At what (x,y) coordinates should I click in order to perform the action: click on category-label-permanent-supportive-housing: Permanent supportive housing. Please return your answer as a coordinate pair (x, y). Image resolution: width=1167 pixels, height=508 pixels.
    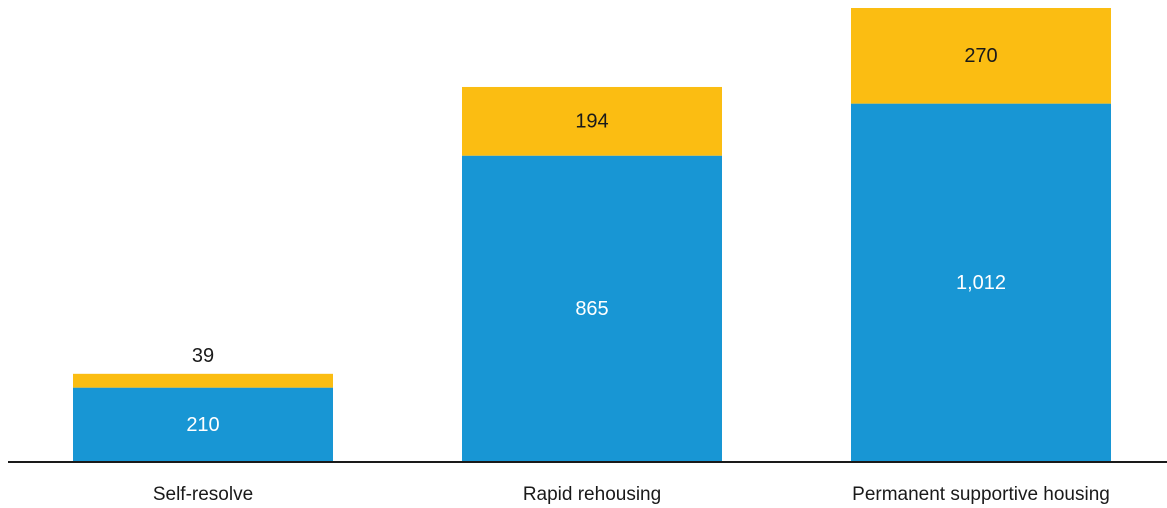
    Looking at the image, I should click on (981, 494).